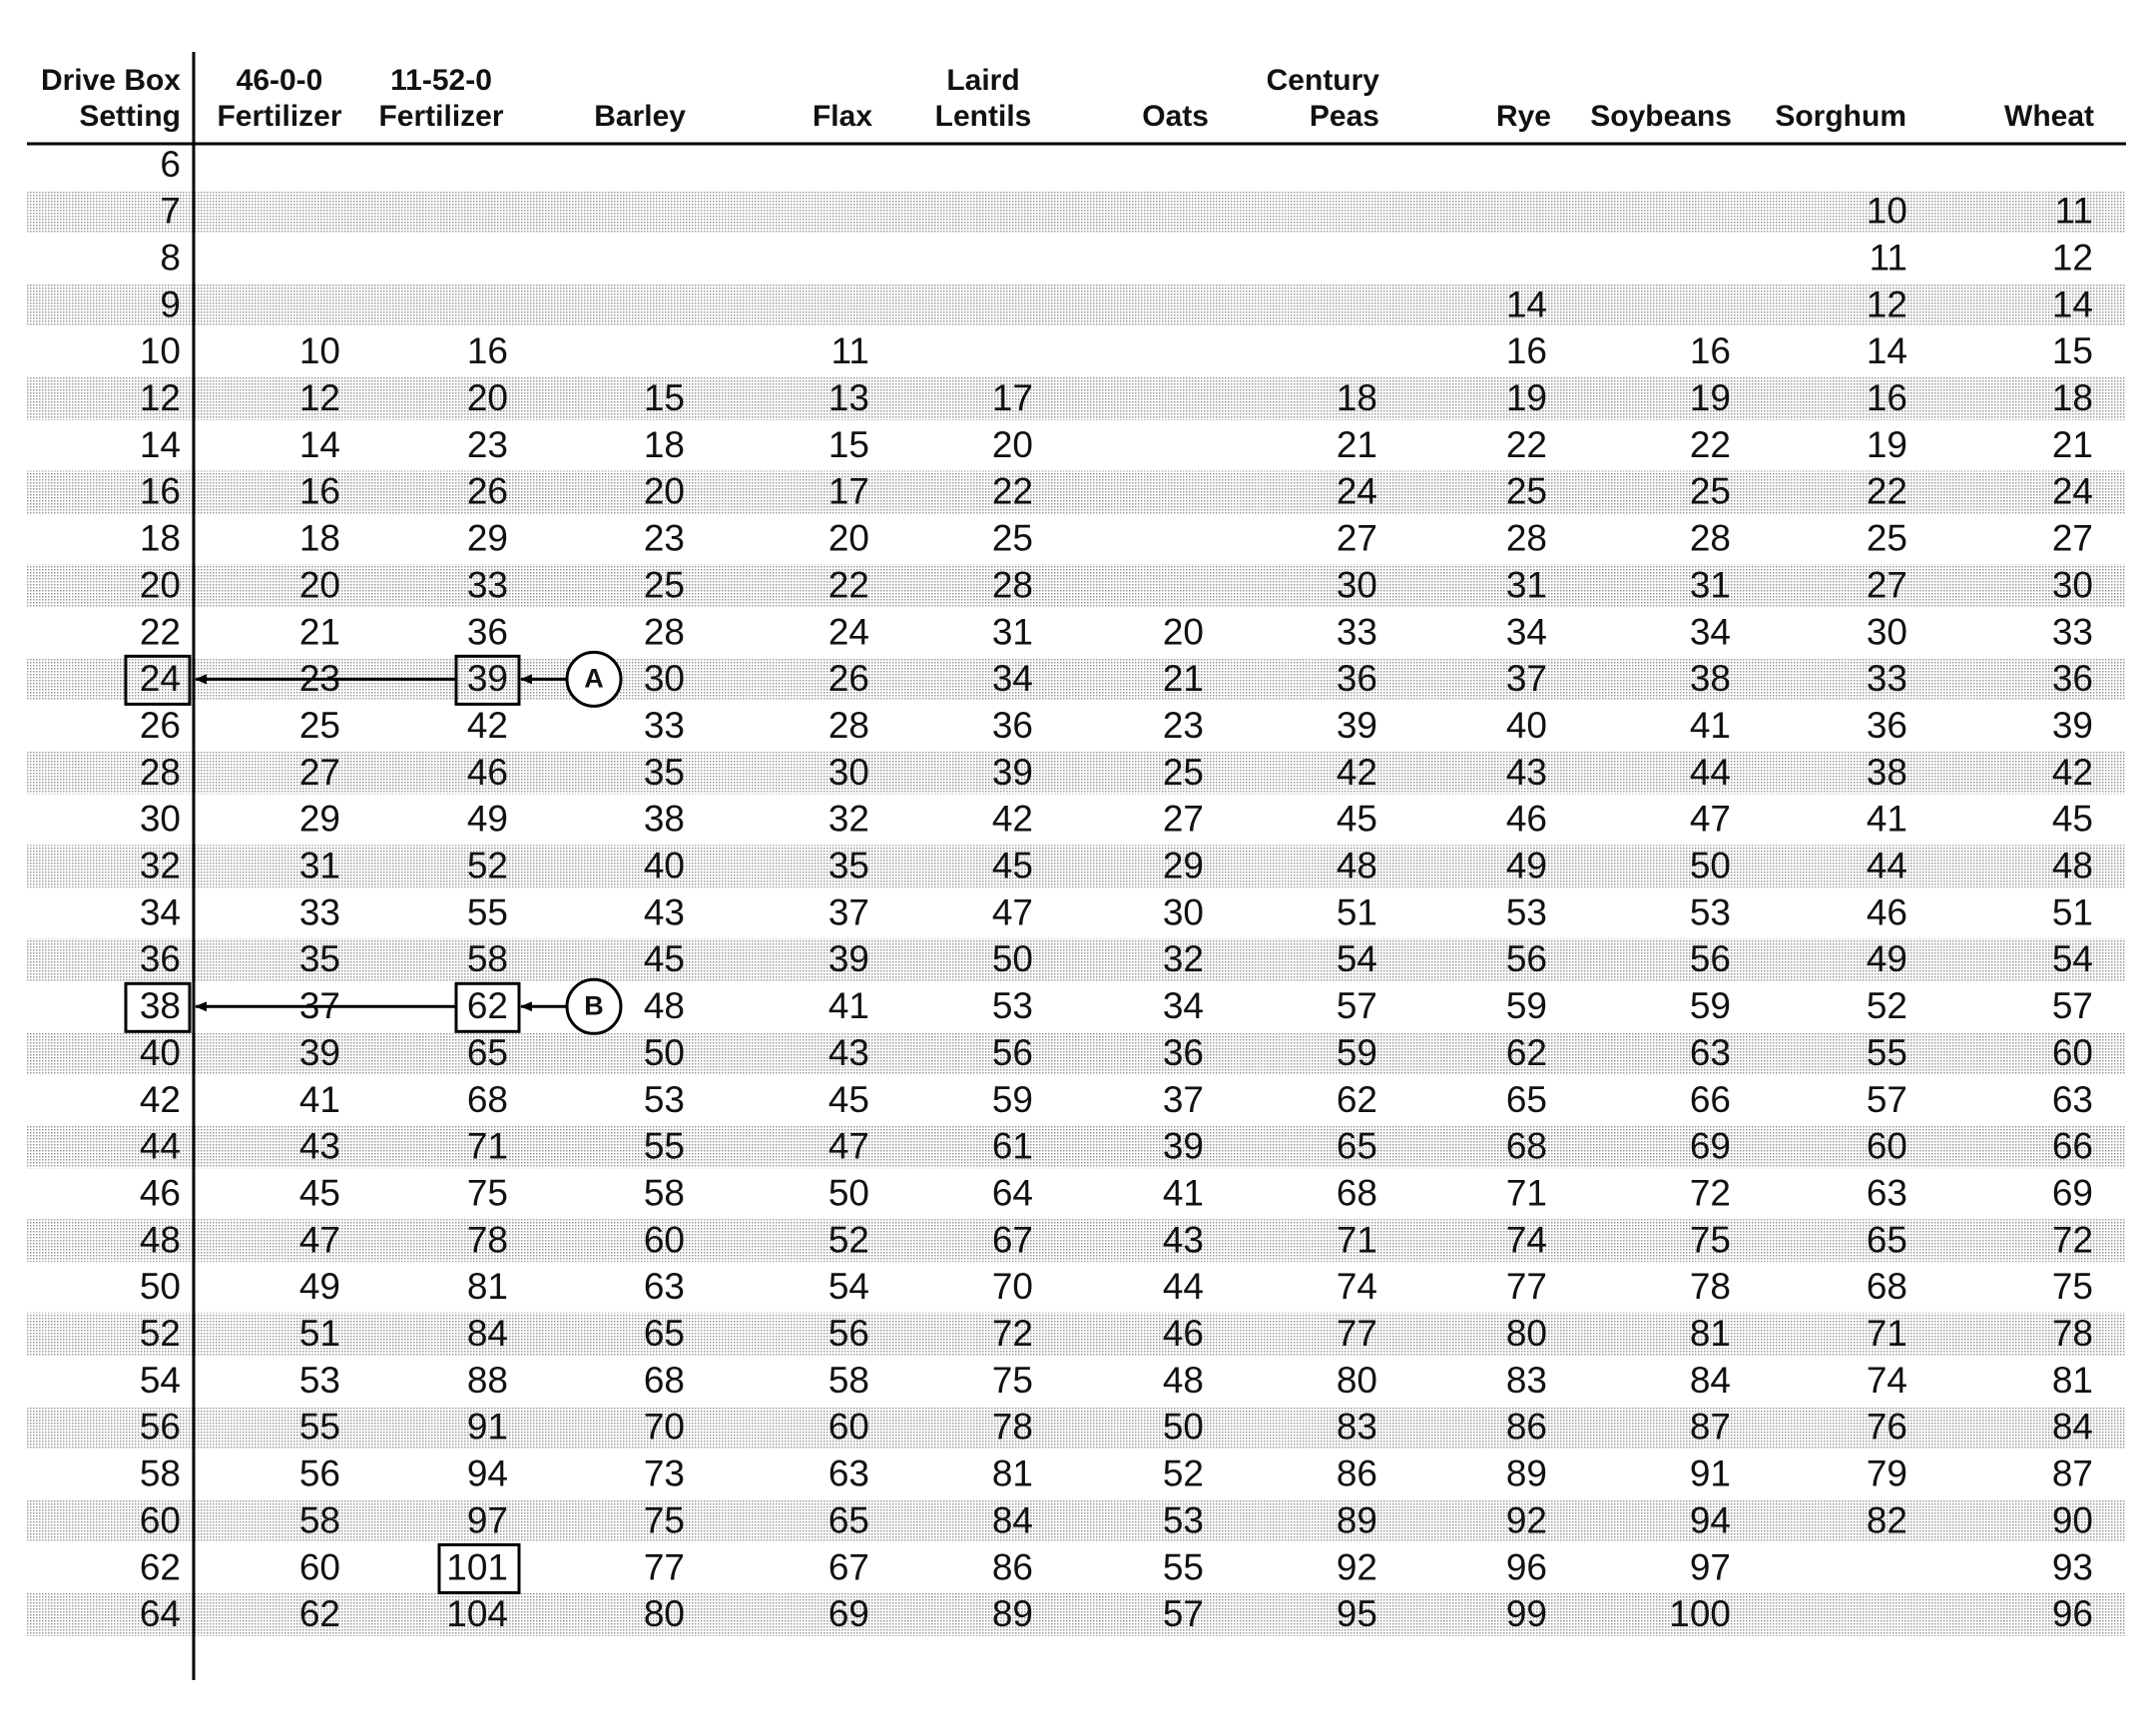 This screenshot has width=2150, height=1736. Describe the element at coordinates (319, 491) in the screenshot. I see `rate-cell: 16` at that location.